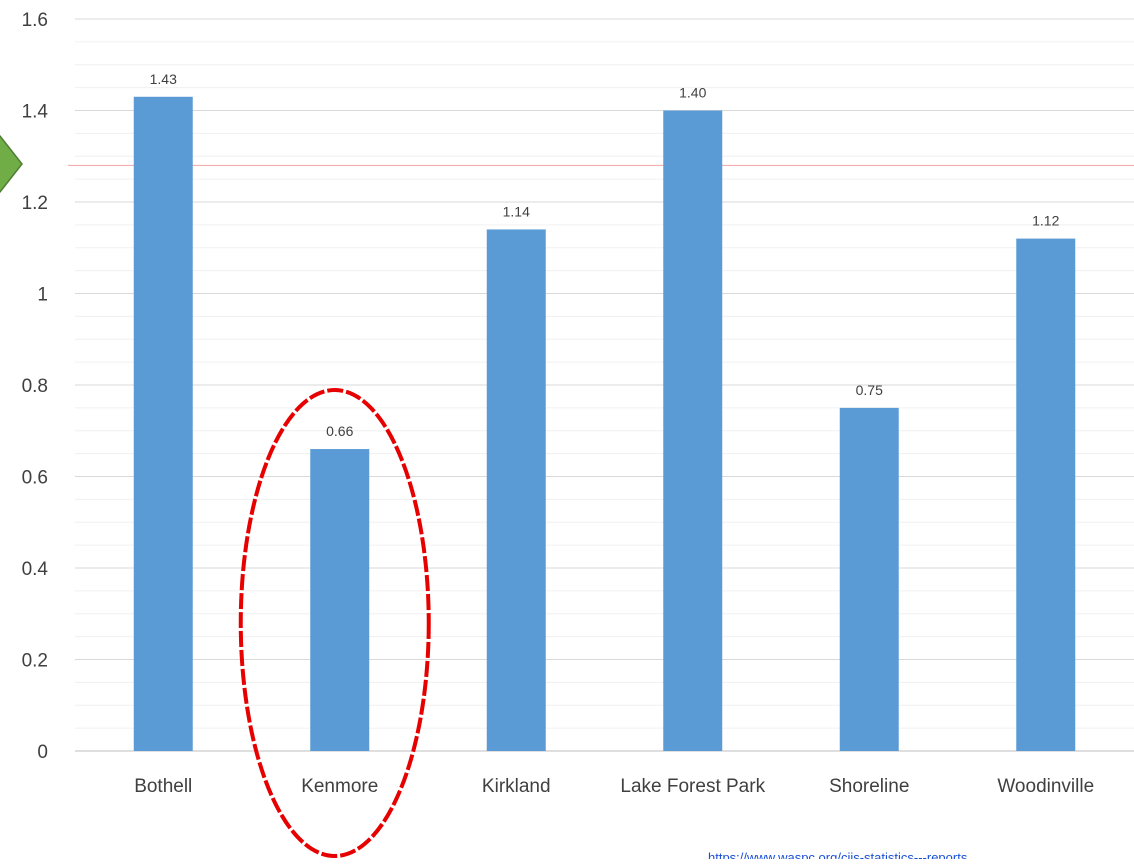 The height and width of the screenshot is (864, 1134). I want to click on x-tick-label: Kenmore, so click(339, 786).